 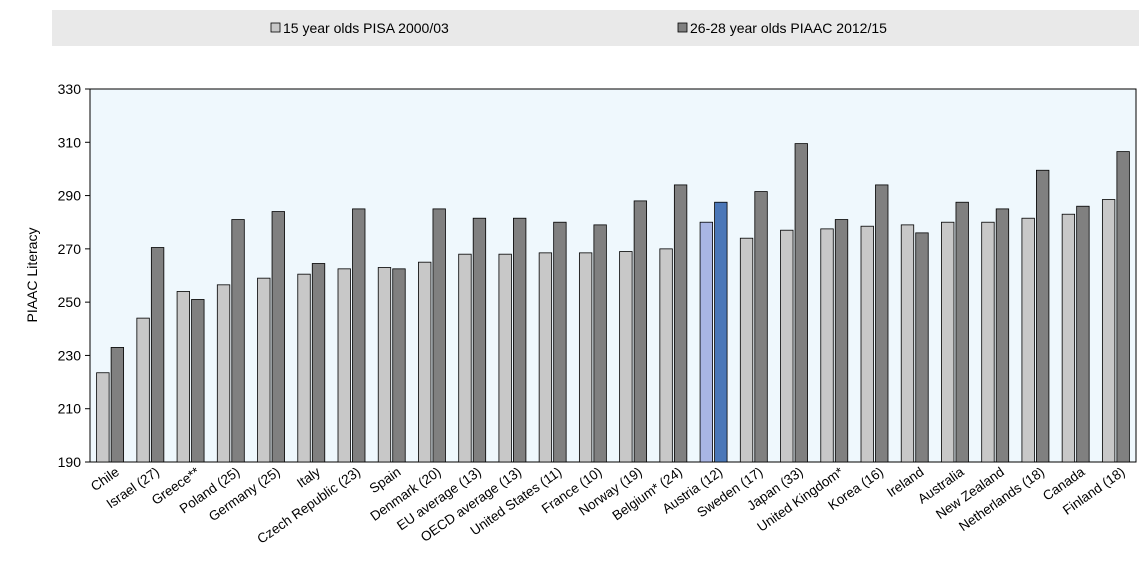 I want to click on x-tick-label: Germany (25), so click(x=244, y=494).